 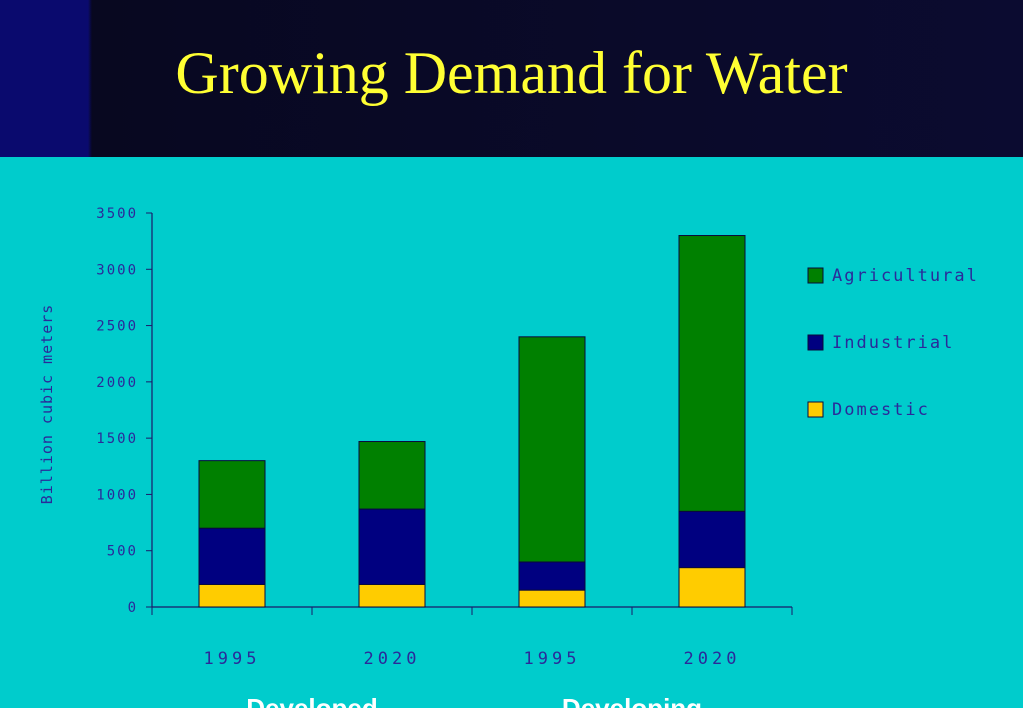 I want to click on y-axis-label-group: Billion cubic meters, so click(x=47, y=404).